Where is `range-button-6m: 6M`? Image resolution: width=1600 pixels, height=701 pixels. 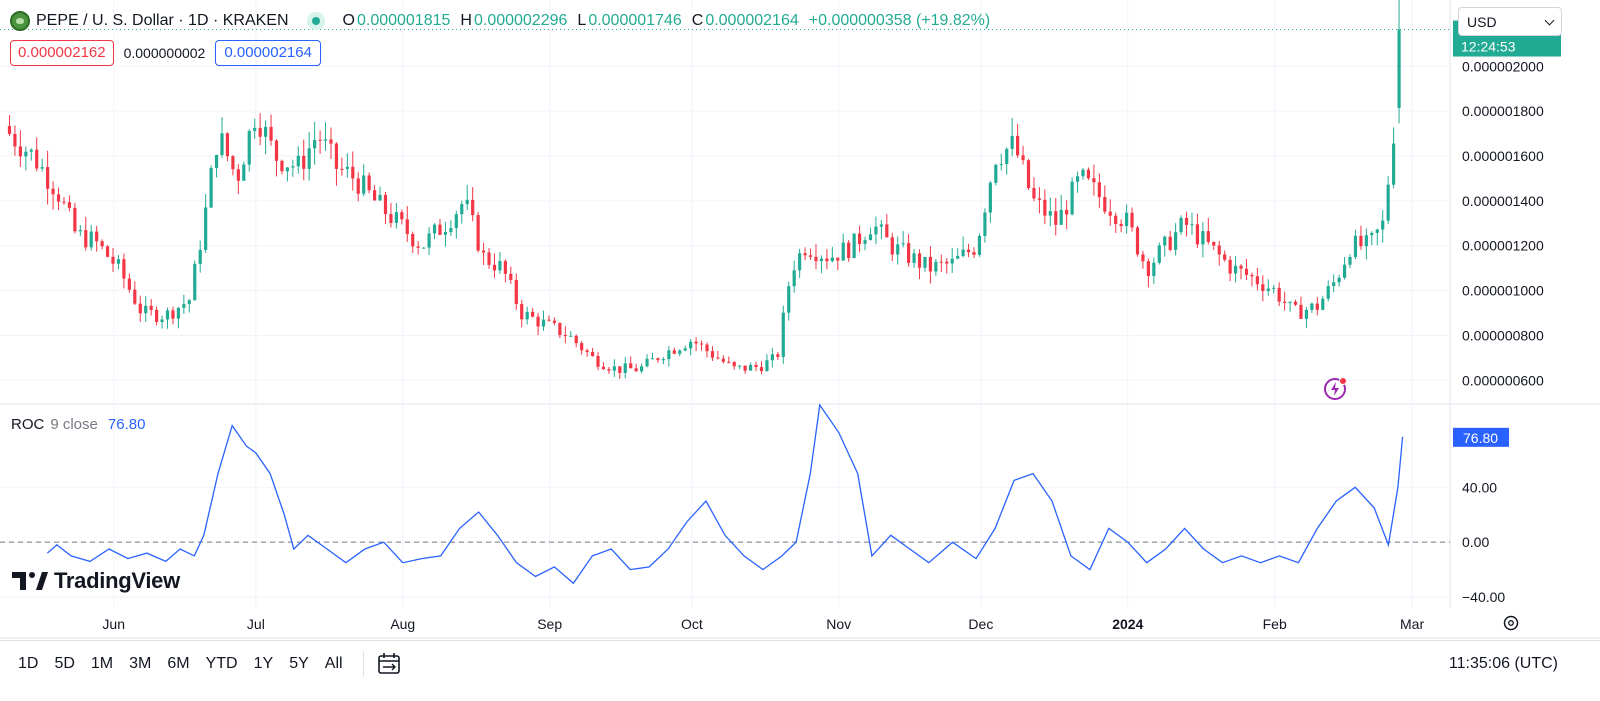
range-button-6m: 6M is located at coordinates (178, 663).